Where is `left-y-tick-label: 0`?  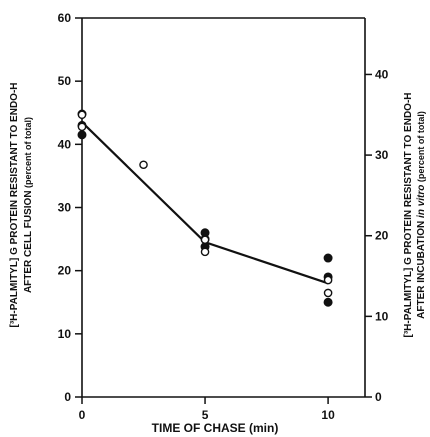
left-y-tick-label: 0 is located at coordinates (67, 397).